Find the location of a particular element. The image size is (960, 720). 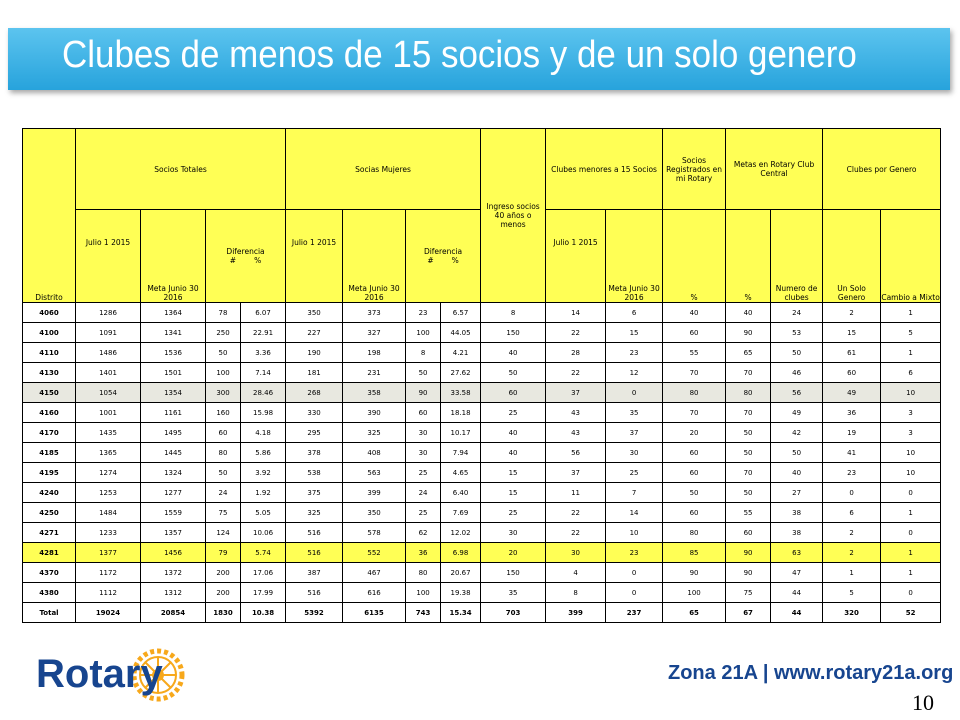

cell: 4.65 is located at coordinates (461, 472).